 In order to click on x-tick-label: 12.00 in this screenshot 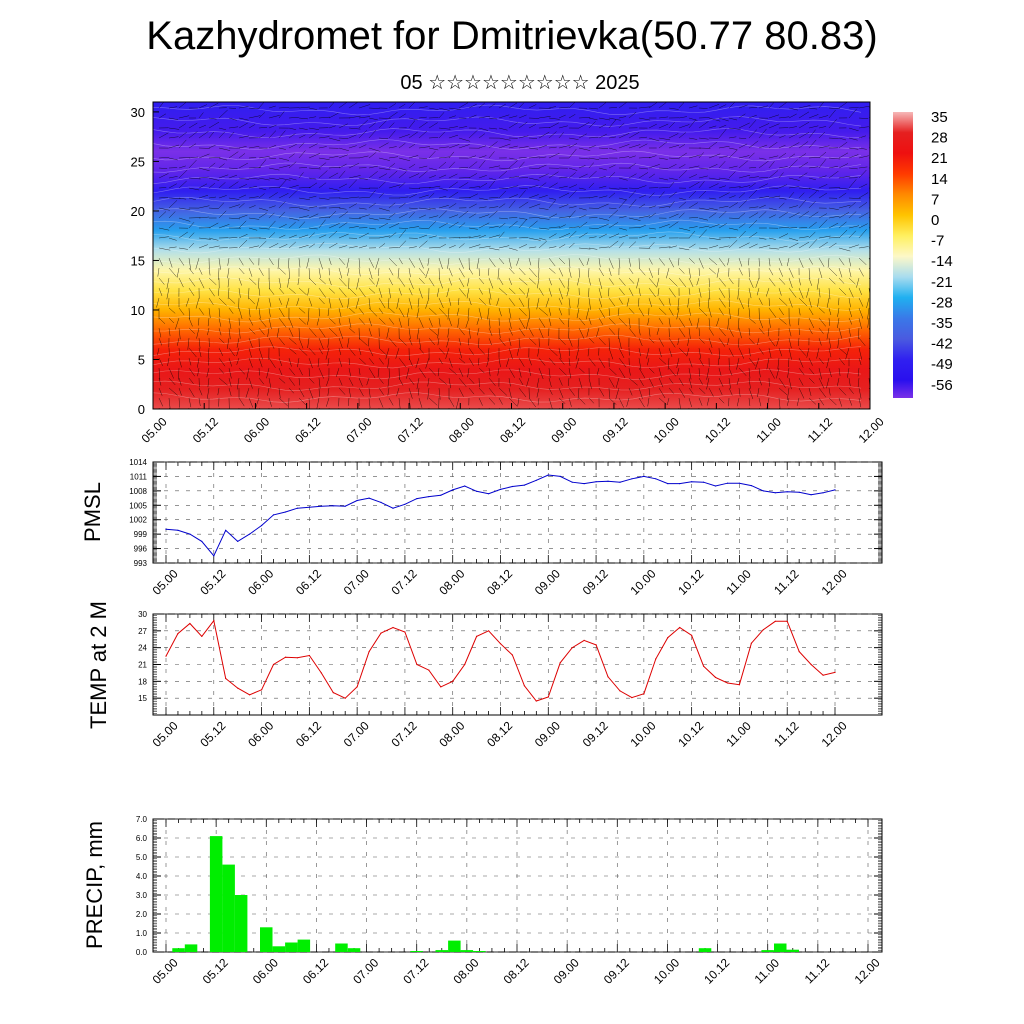, I will do `click(834, 581)`.